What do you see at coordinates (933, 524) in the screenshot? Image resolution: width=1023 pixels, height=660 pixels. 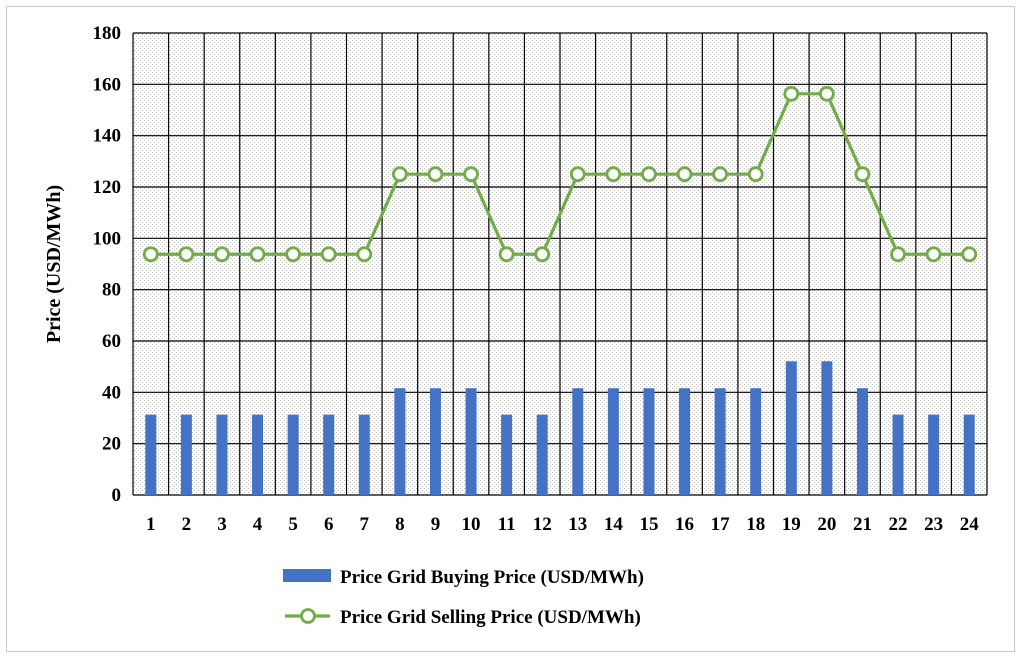 I see `x-tick-label: 23` at bounding box center [933, 524].